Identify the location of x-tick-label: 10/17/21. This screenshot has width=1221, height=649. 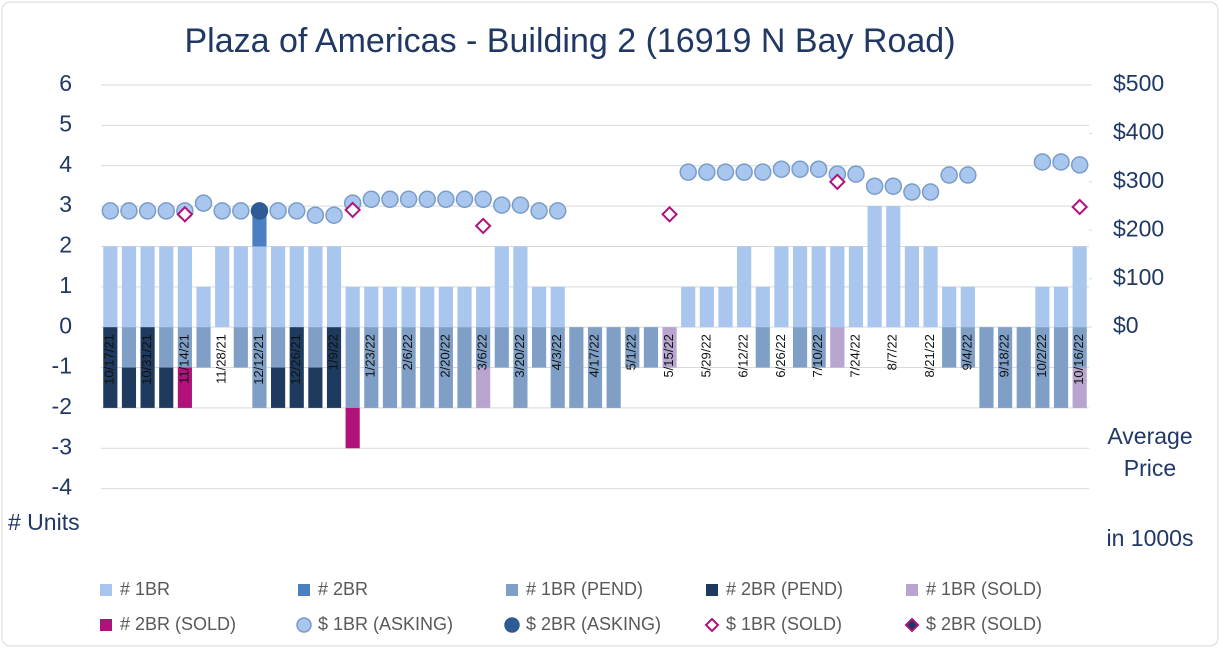
(109, 359).